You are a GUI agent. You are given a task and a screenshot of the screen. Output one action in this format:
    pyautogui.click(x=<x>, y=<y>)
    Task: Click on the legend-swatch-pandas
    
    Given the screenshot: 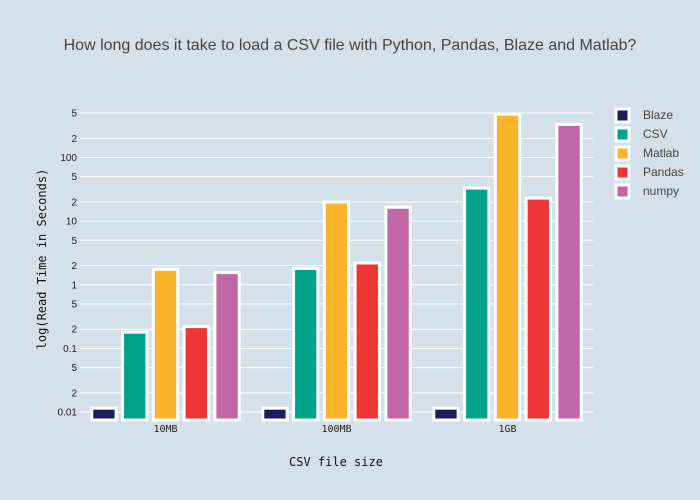 What is the action you would take?
    pyautogui.click(x=622, y=172)
    